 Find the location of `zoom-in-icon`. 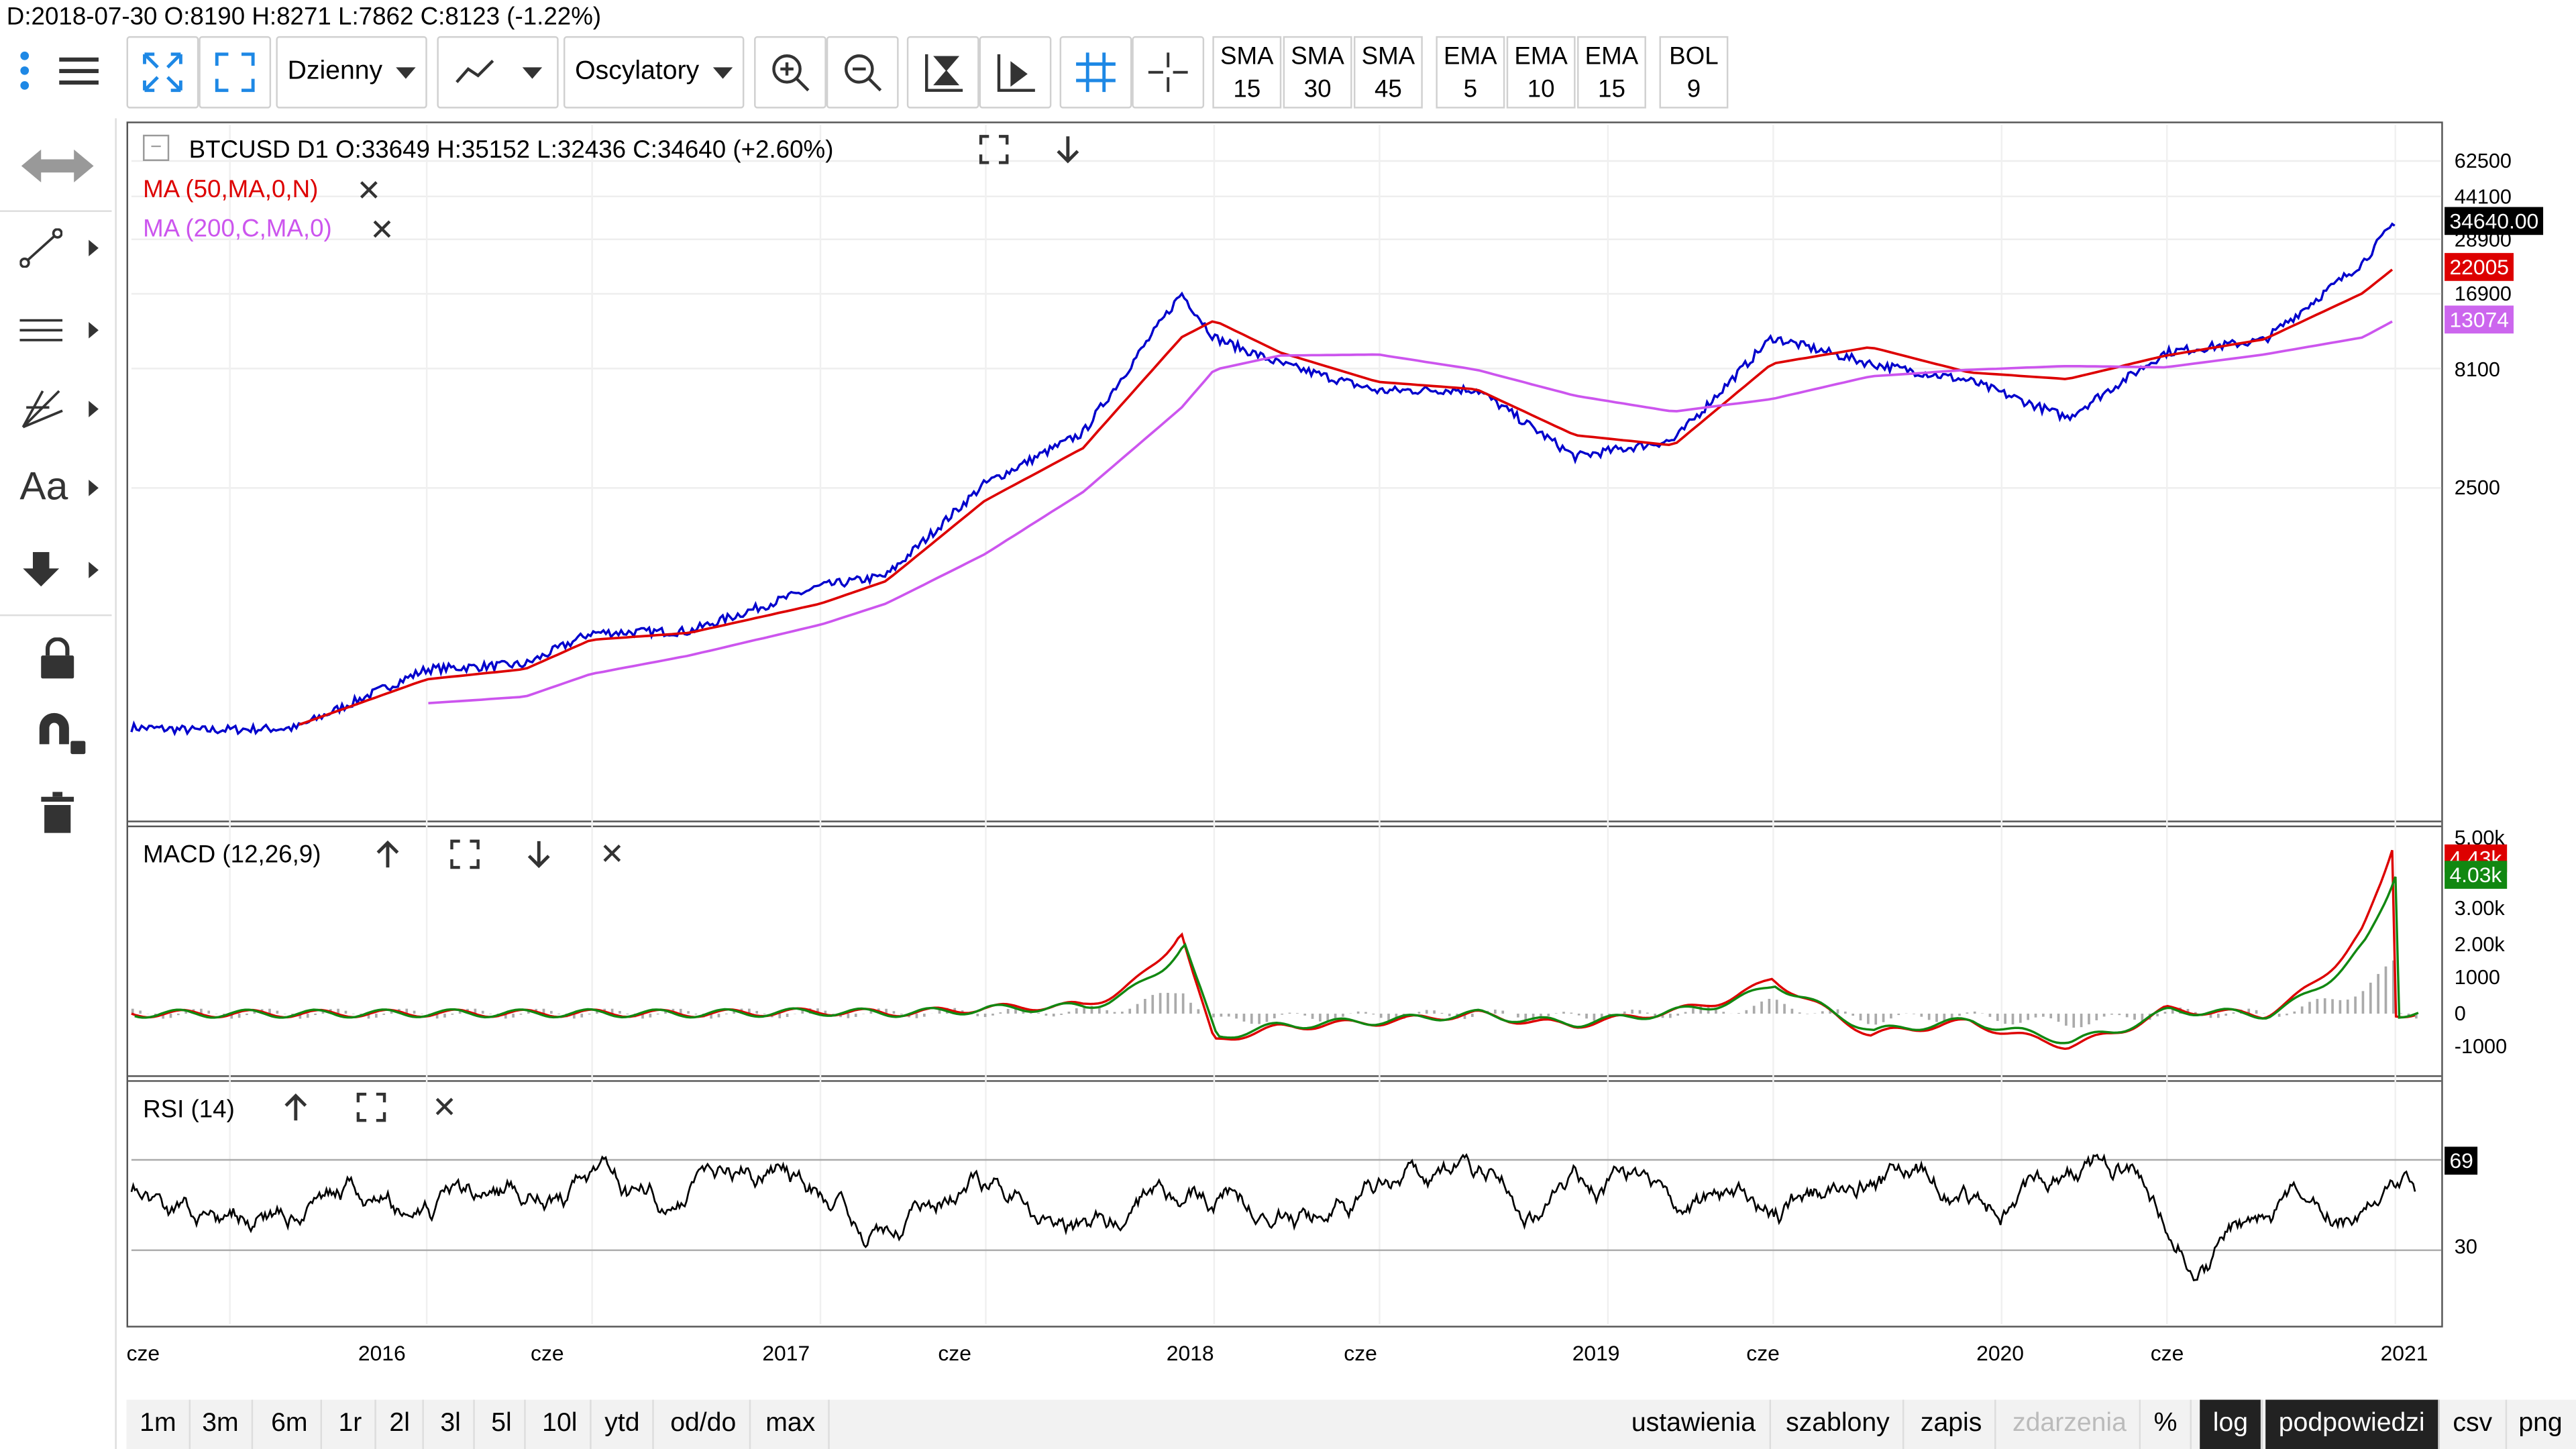

zoom-in-icon is located at coordinates (791, 73).